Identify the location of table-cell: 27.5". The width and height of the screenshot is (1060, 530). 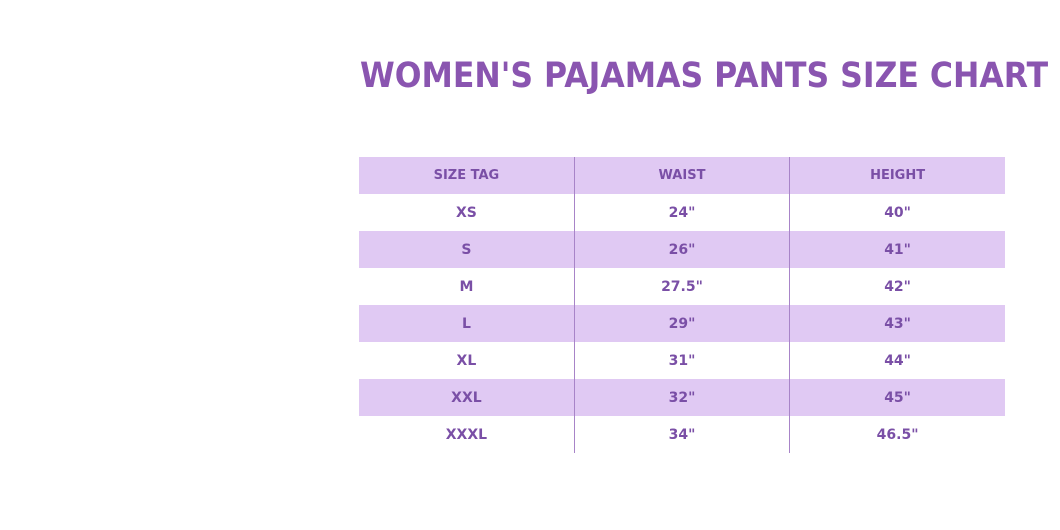
(681, 286).